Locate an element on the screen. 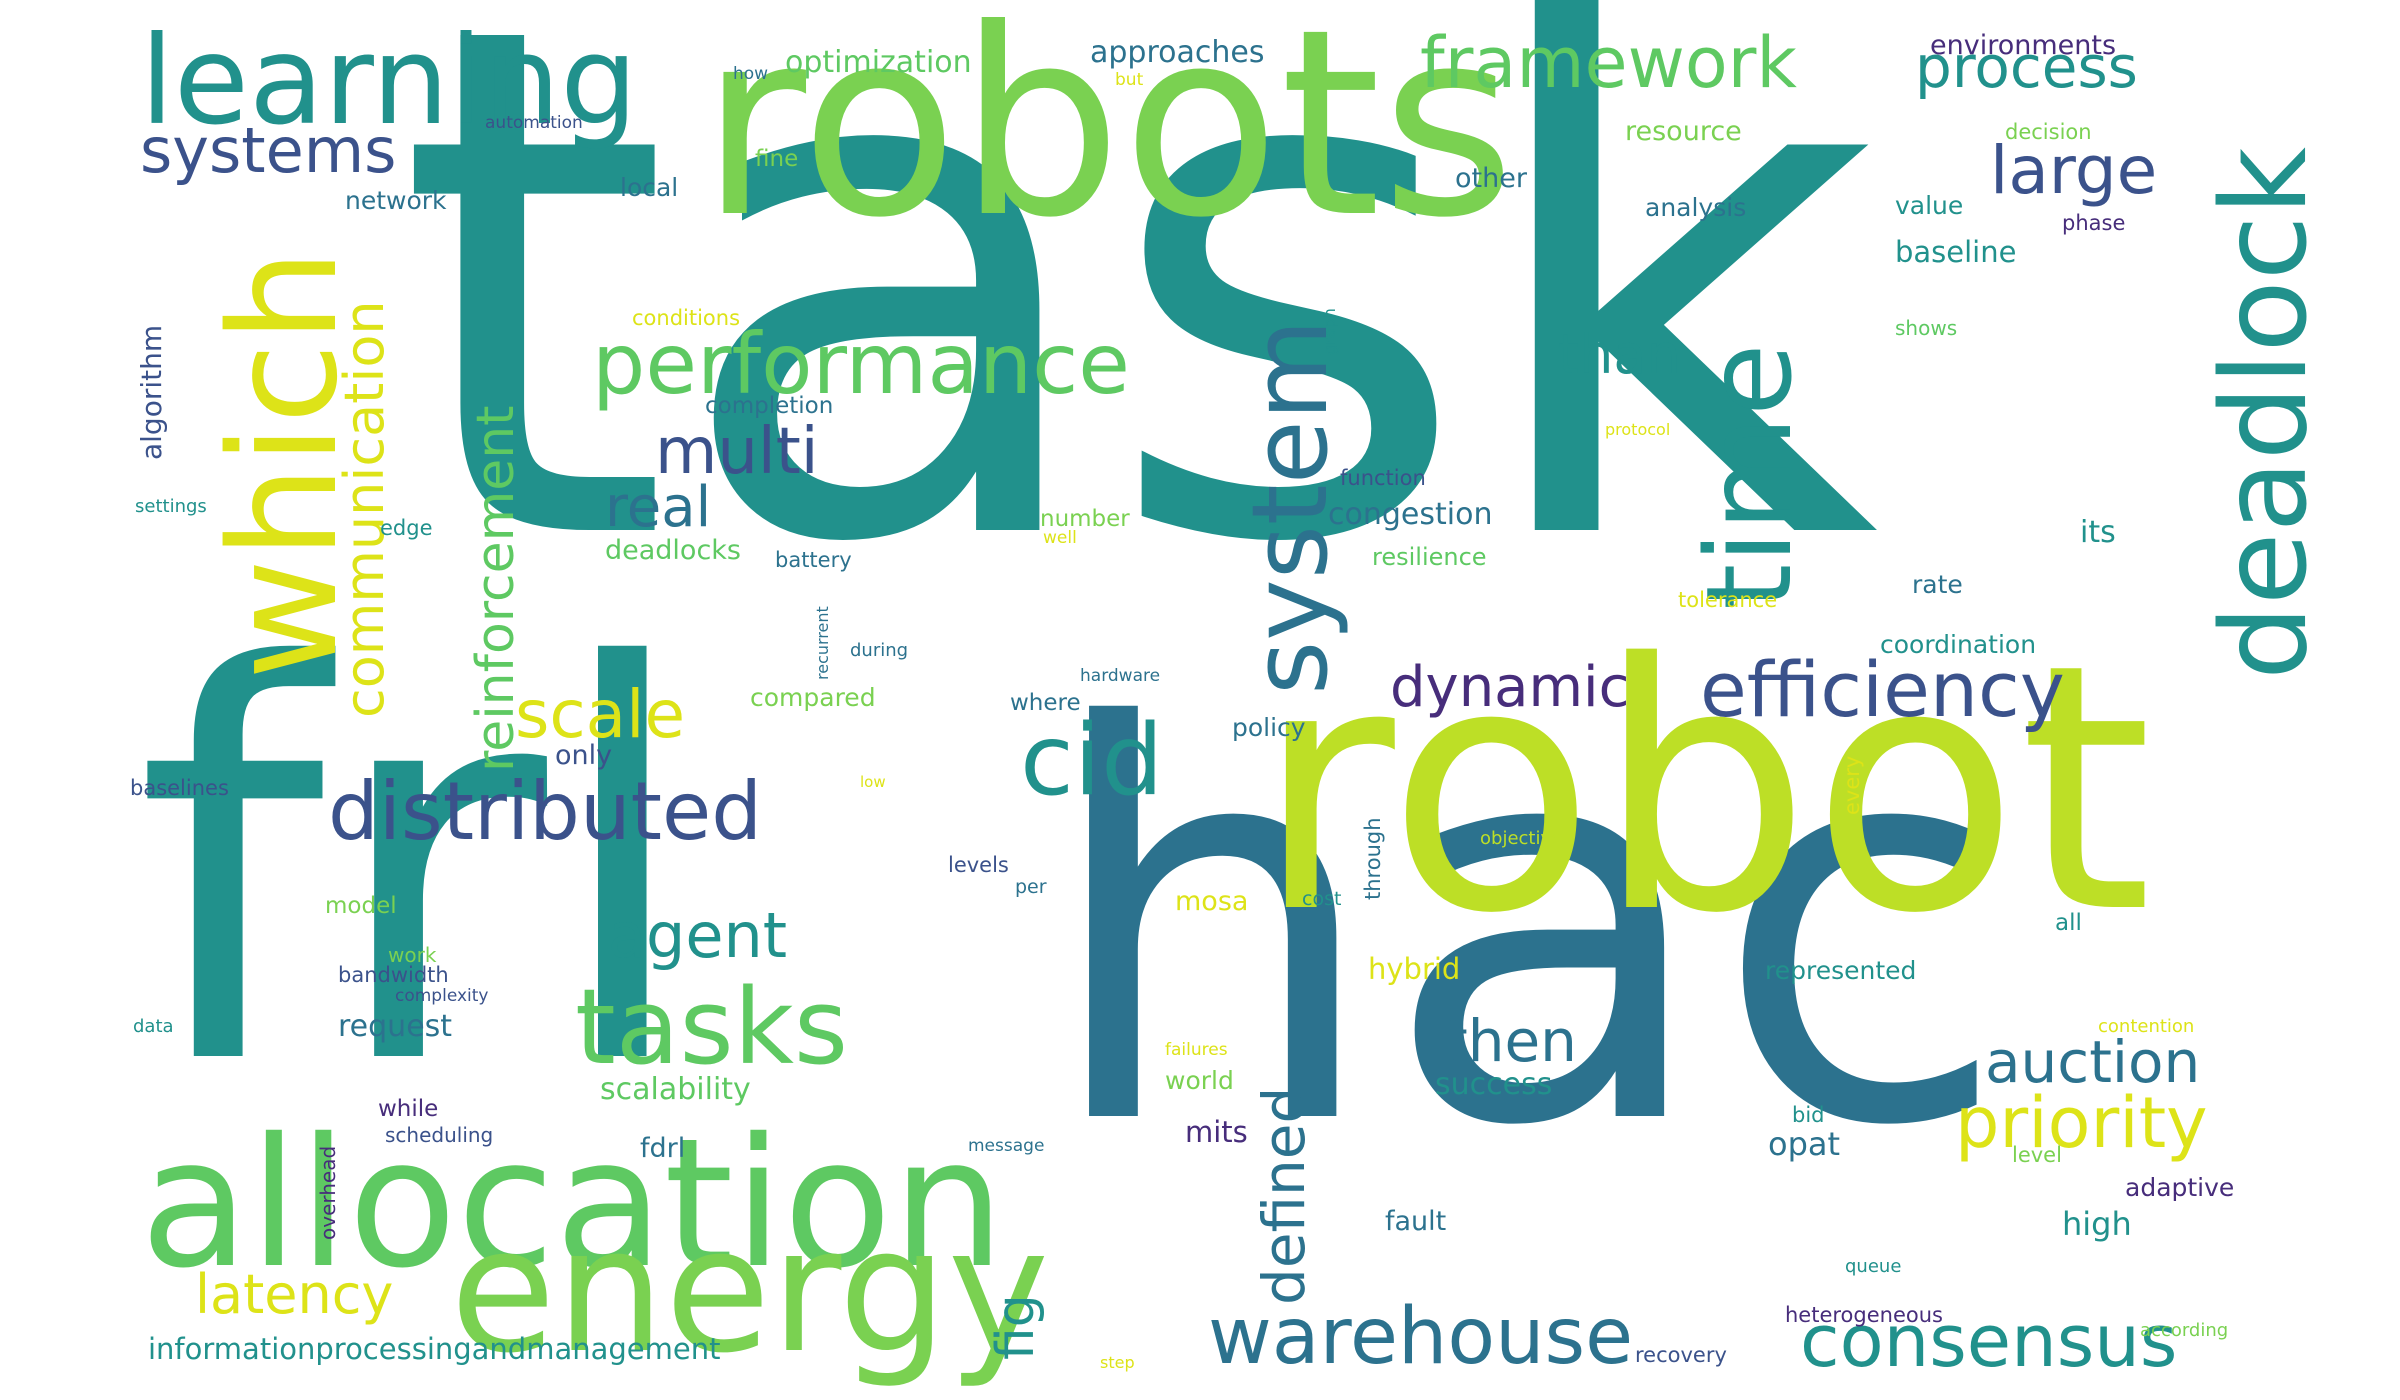 Image resolution: width=2400 pixels, height=1400 pixels. word-function: function is located at coordinates (1383, 478).